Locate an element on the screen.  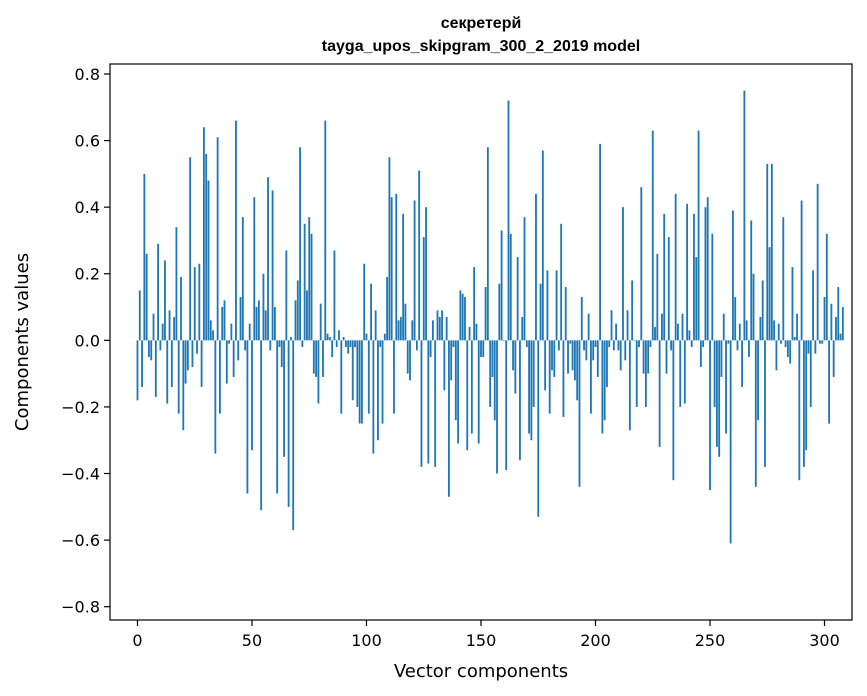
x-tick-label: 300 is located at coordinates (824, 640).